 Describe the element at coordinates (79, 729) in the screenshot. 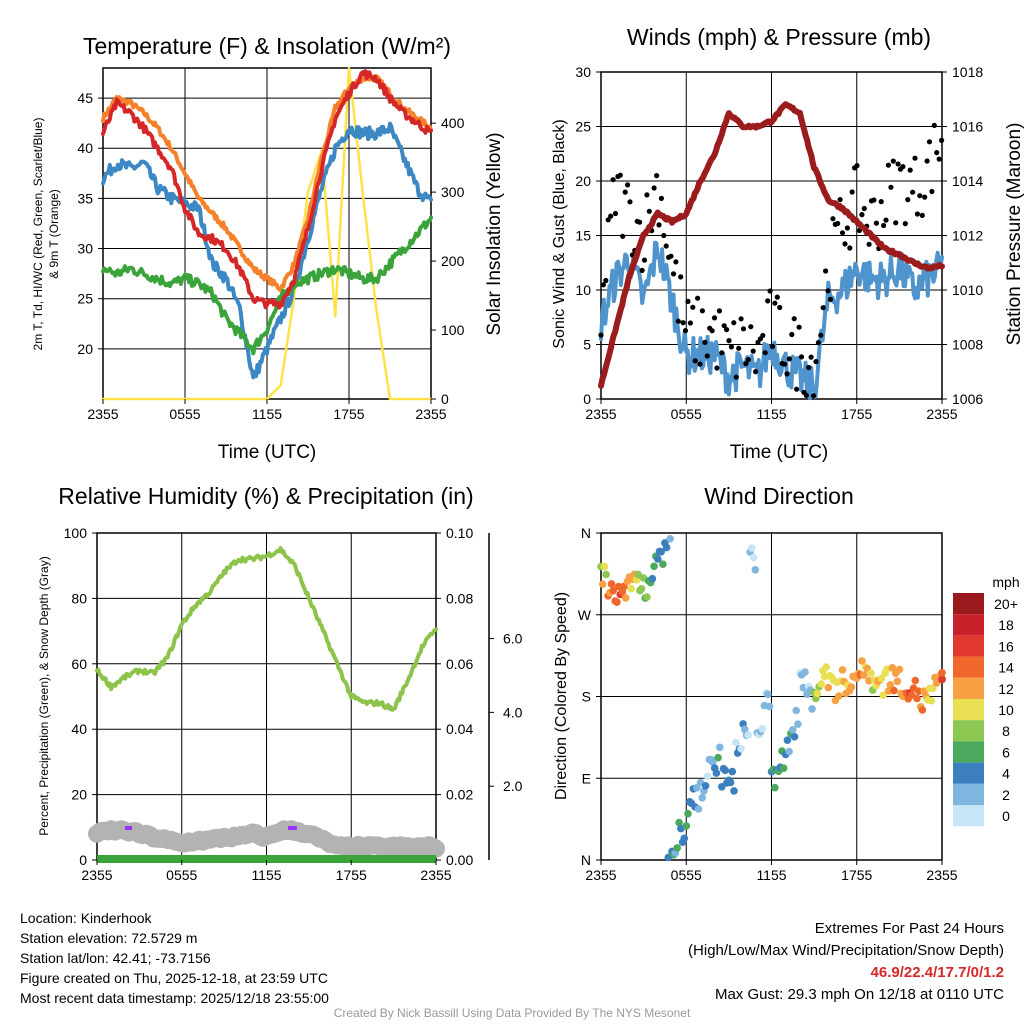

I see `rh-ytick-left: 40` at that location.